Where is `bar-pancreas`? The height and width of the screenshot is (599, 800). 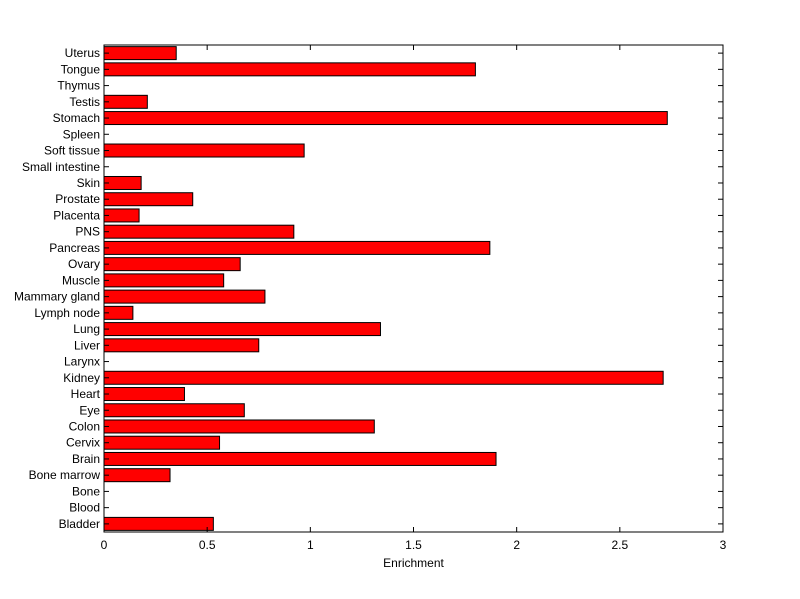 bar-pancreas is located at coordinates (297, 247).